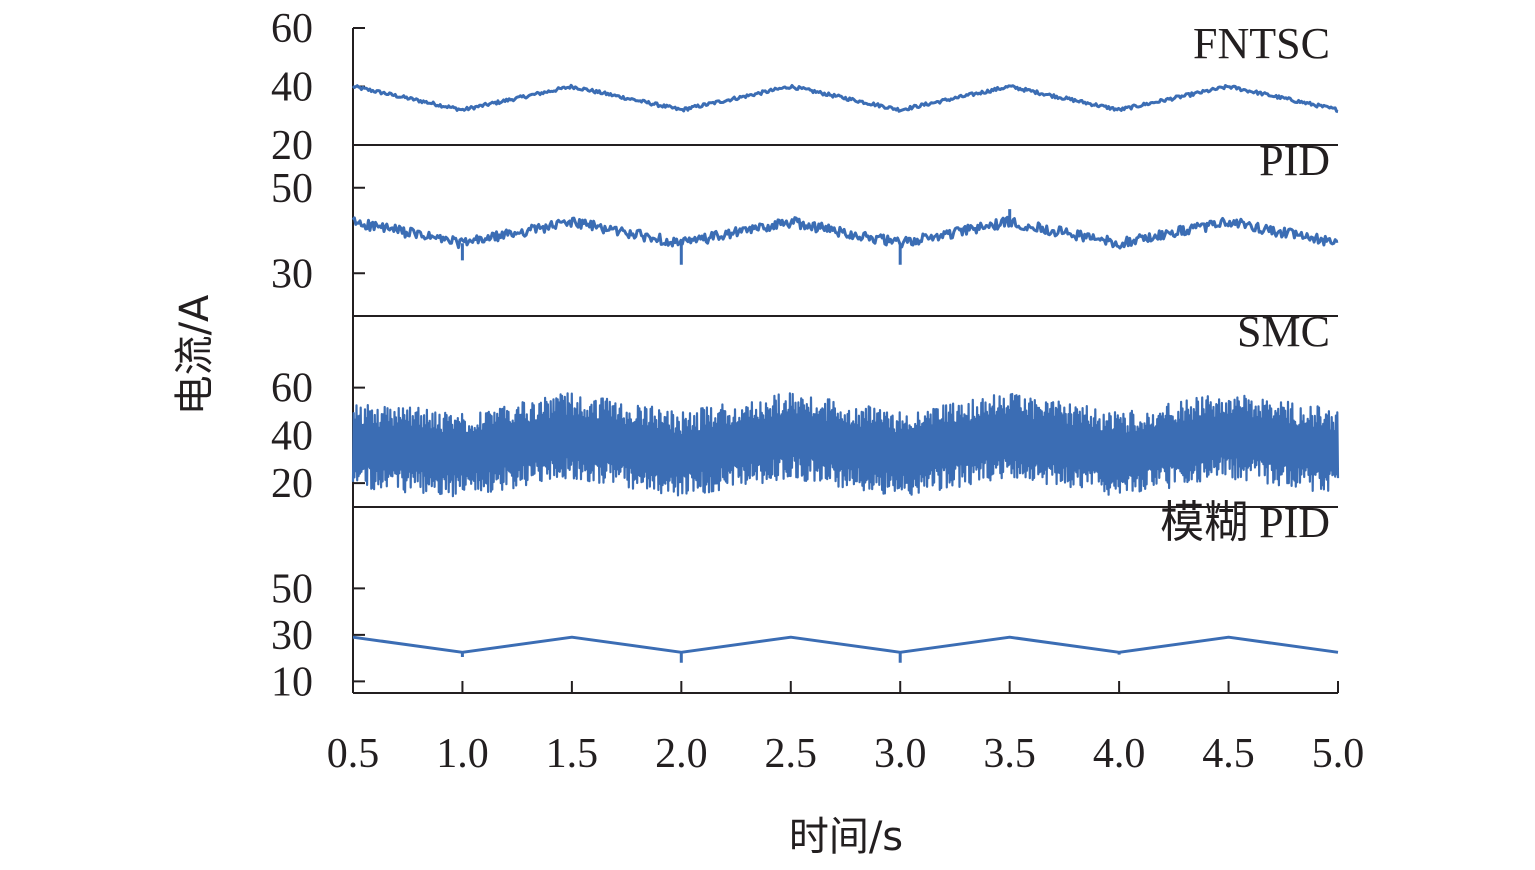 This screenshot has height=870, width=1535. What do you see at coordinates (195, 354) in the screenshot?
I see `y-axis-title: 电流/A` at bounding box center [195, 354].